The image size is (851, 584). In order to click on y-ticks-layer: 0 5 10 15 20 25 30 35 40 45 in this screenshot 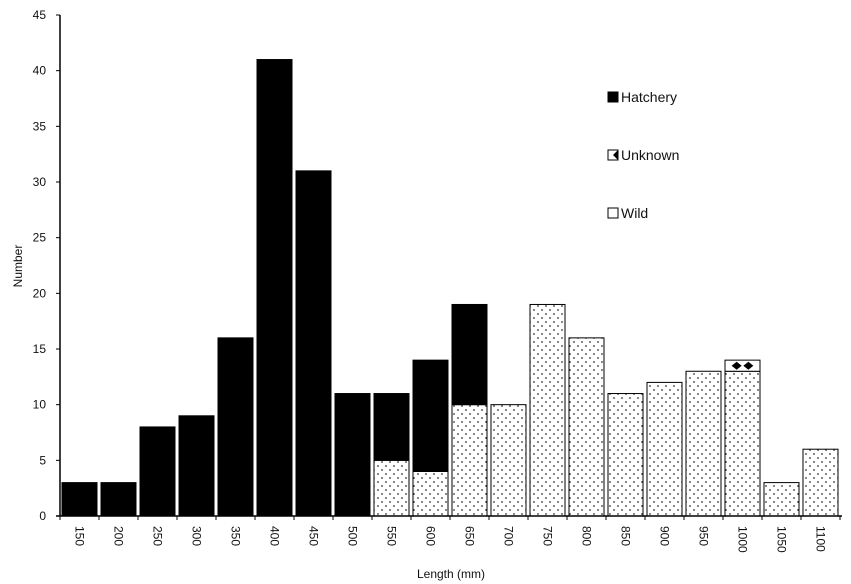, I will do `click(46, 265)`.